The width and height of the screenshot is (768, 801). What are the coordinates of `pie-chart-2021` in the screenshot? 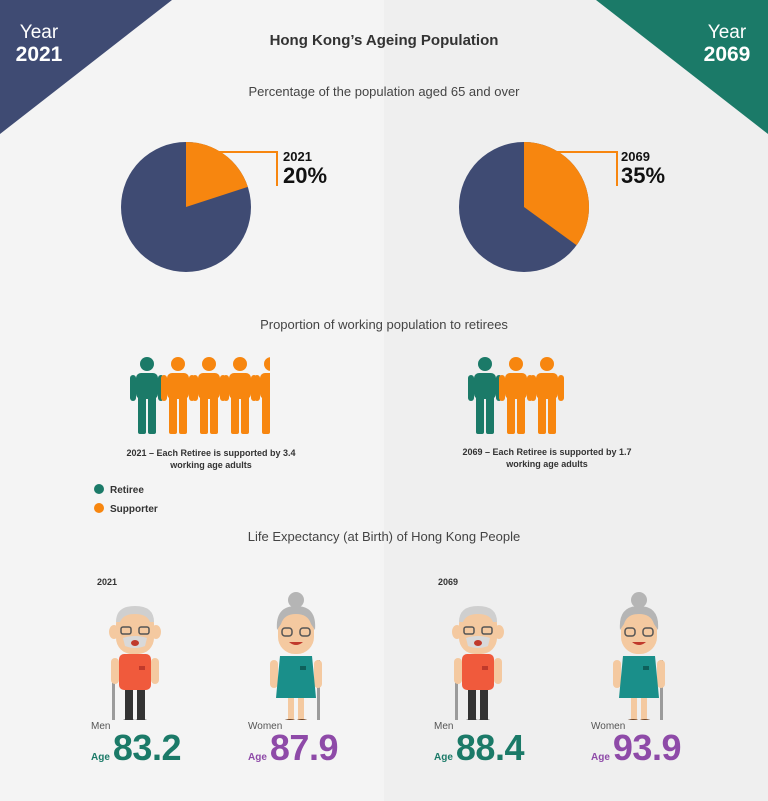 It's located at (199, 207).